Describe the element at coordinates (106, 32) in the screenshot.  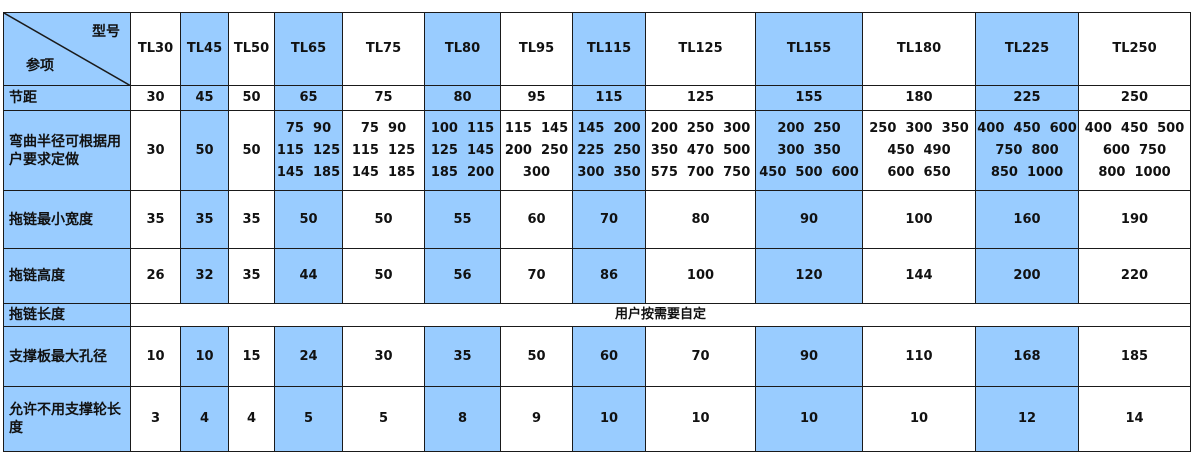
I see `corner-top-label: 型号` at that location.